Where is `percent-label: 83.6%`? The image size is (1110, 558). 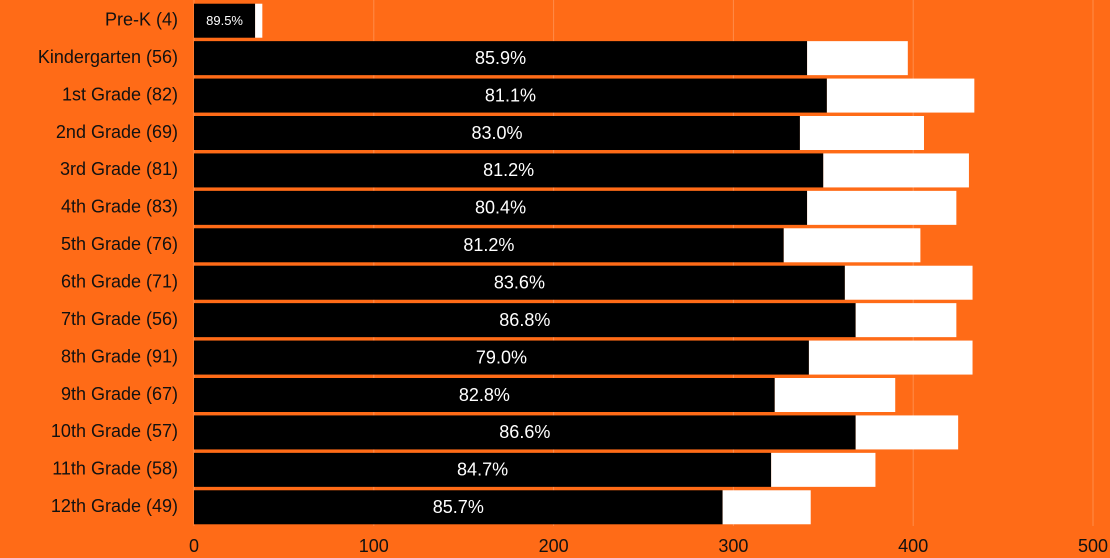 percent-label: 83.6% is located at coordinates (519, 282).